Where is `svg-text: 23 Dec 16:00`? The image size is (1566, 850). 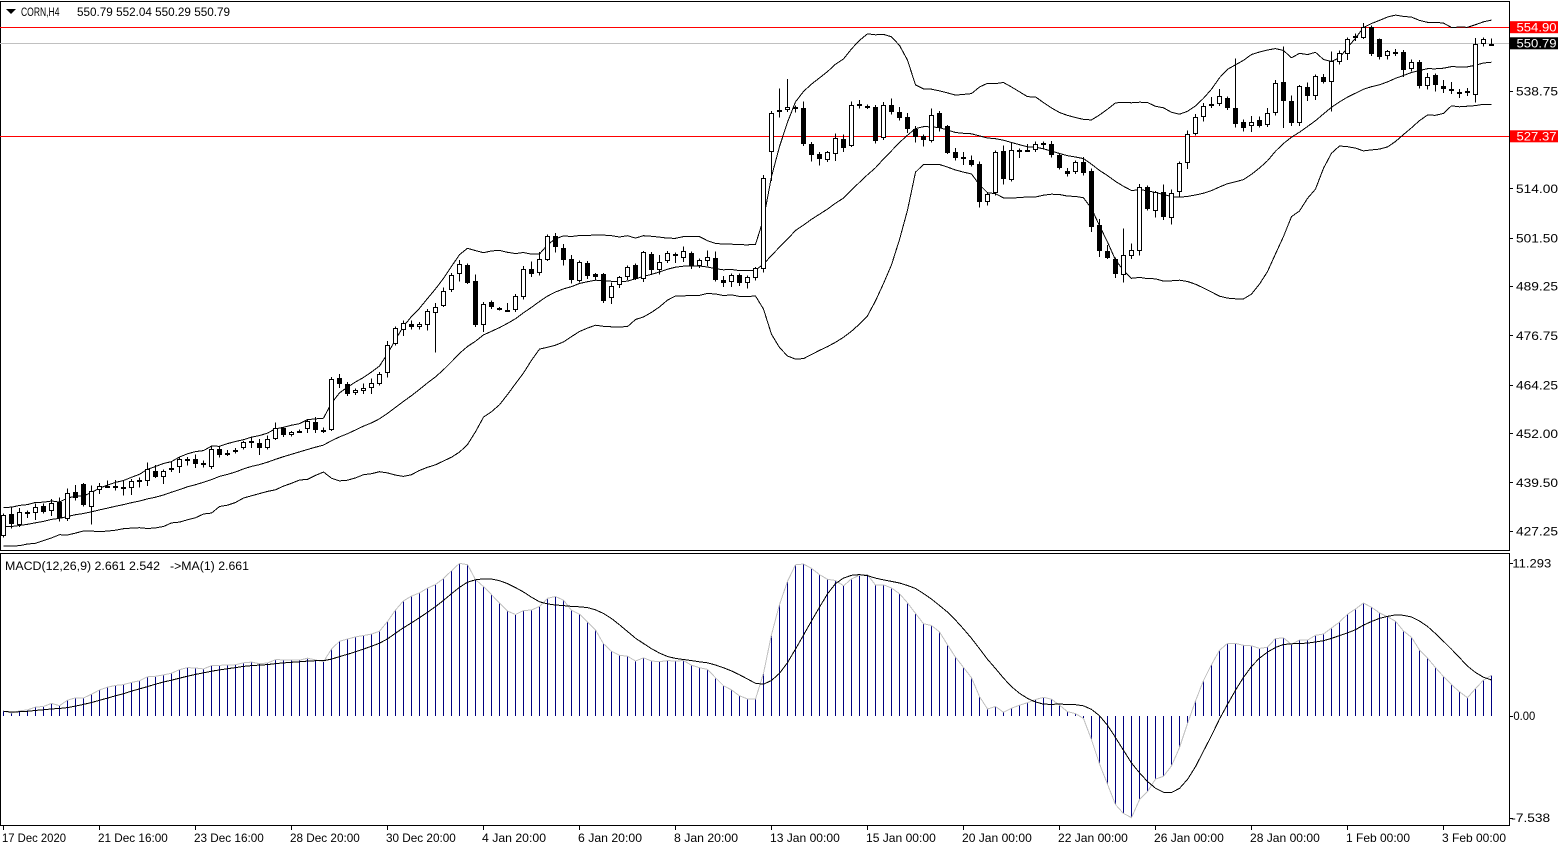
svg-text: 23 Dec 16:00 is located at coordinates (229, 838).